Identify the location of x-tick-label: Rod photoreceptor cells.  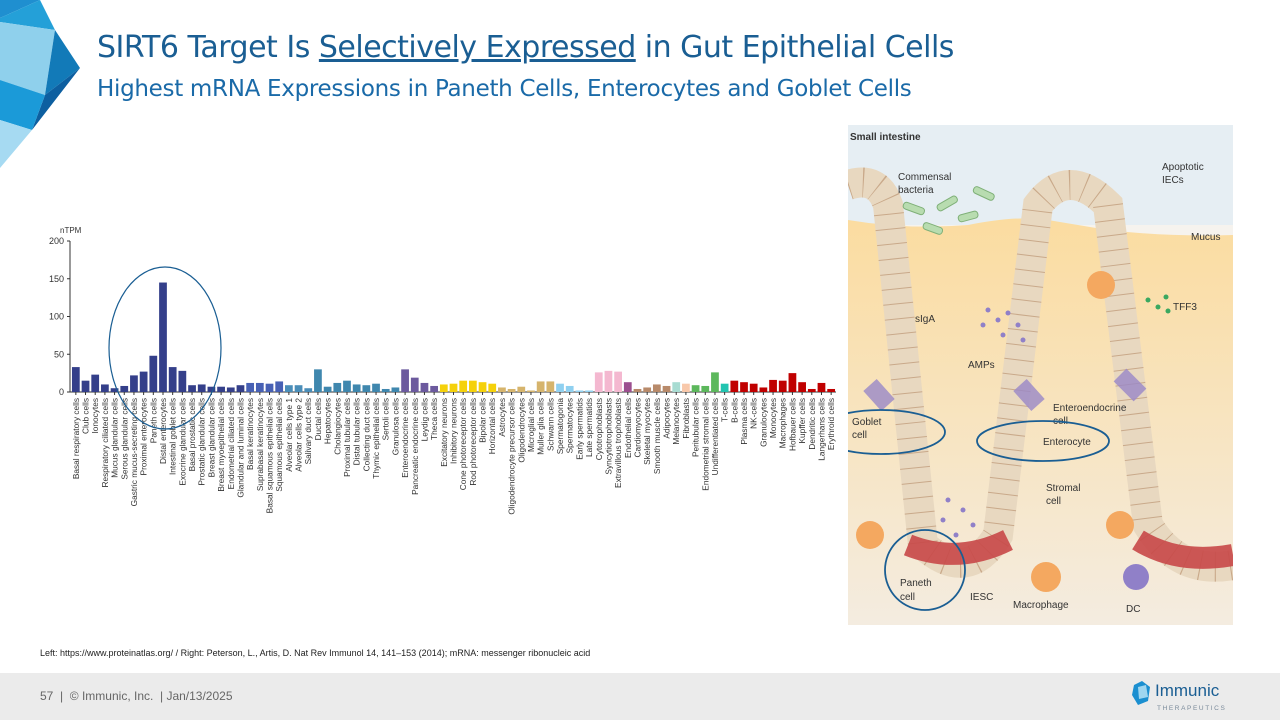
(473, 442).